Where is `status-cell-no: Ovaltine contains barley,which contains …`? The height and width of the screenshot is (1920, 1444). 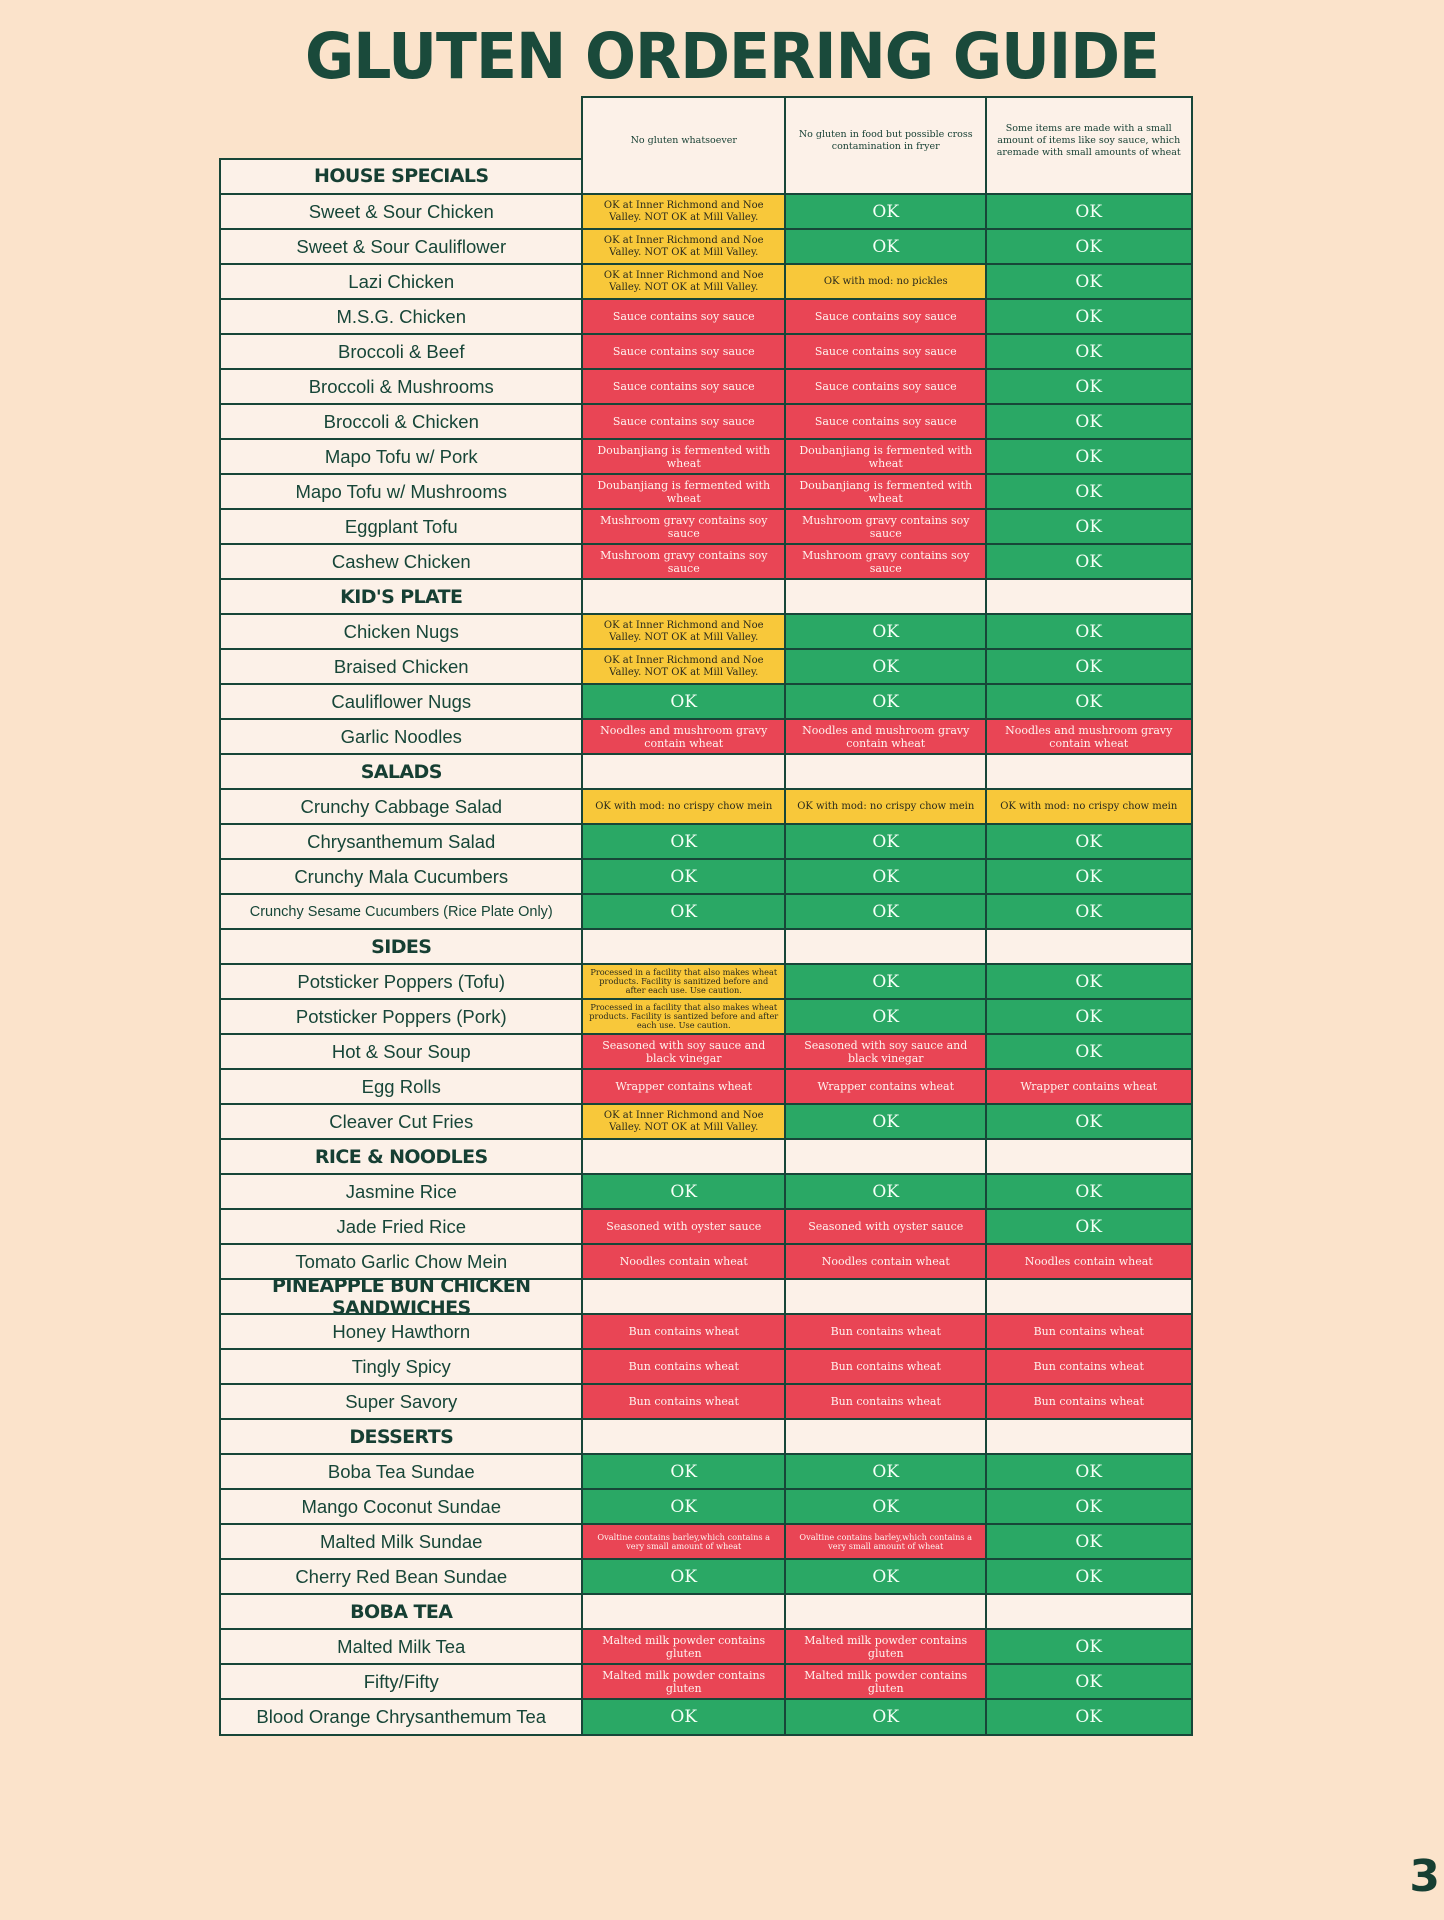
status-cell-no: Ovaltine contains barley,which contains … is located at coordinates (886, 1542).